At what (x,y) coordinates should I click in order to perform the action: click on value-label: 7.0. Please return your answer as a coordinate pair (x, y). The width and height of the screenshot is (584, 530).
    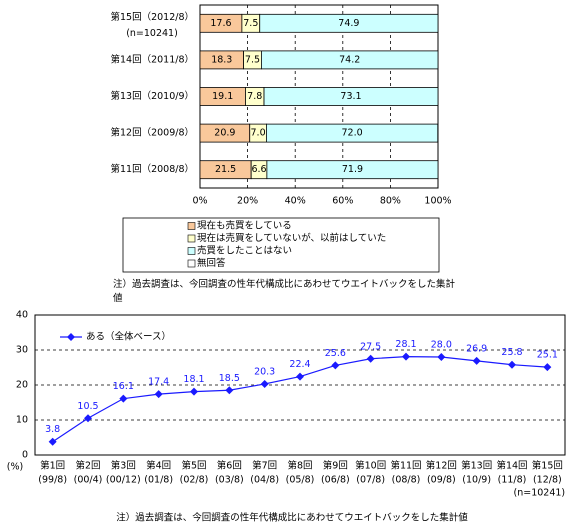
    Looking at the image, I should click on (258, 133).